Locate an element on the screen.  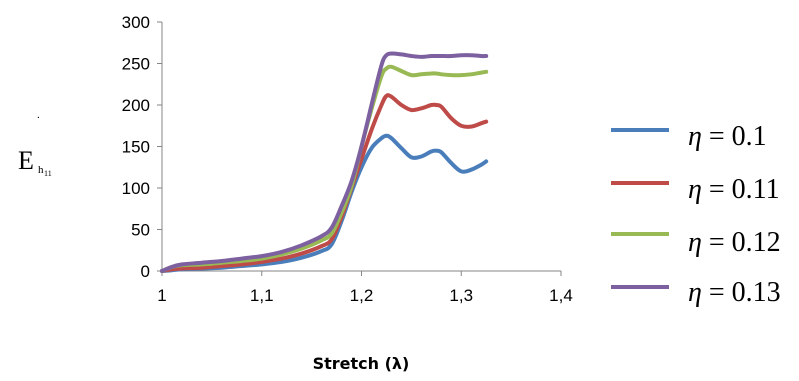
x-tick-label: 1,2 is located at coordinates (362, 295).